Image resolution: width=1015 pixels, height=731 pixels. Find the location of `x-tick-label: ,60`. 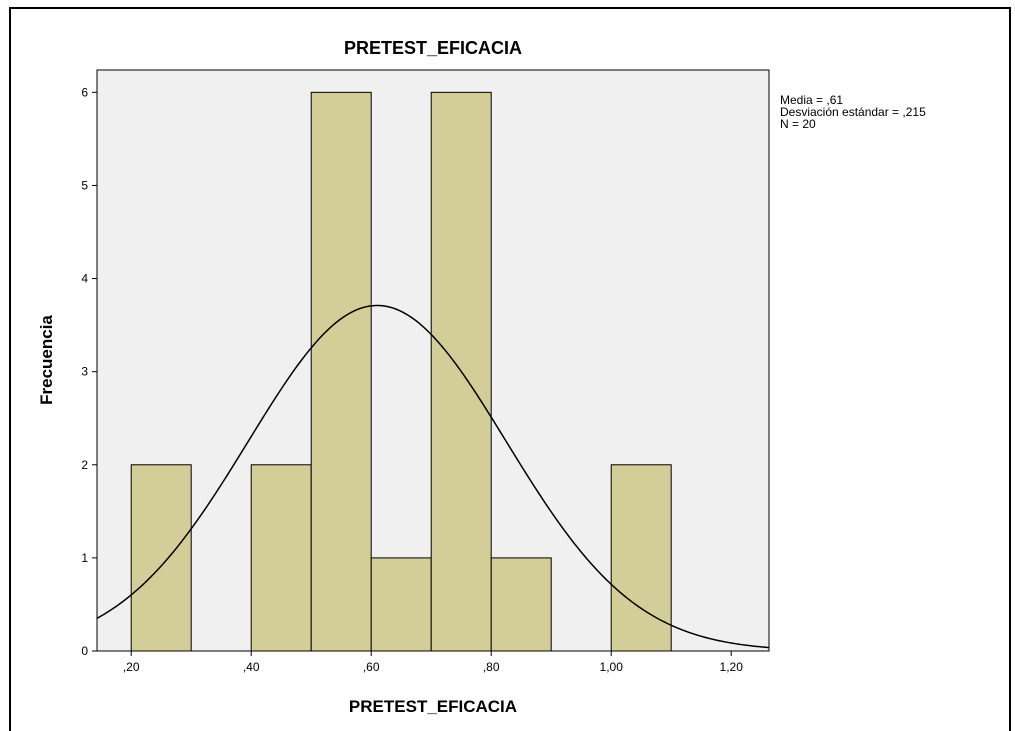

x-tick-label: ,60 is located at coordinates (371, 667).